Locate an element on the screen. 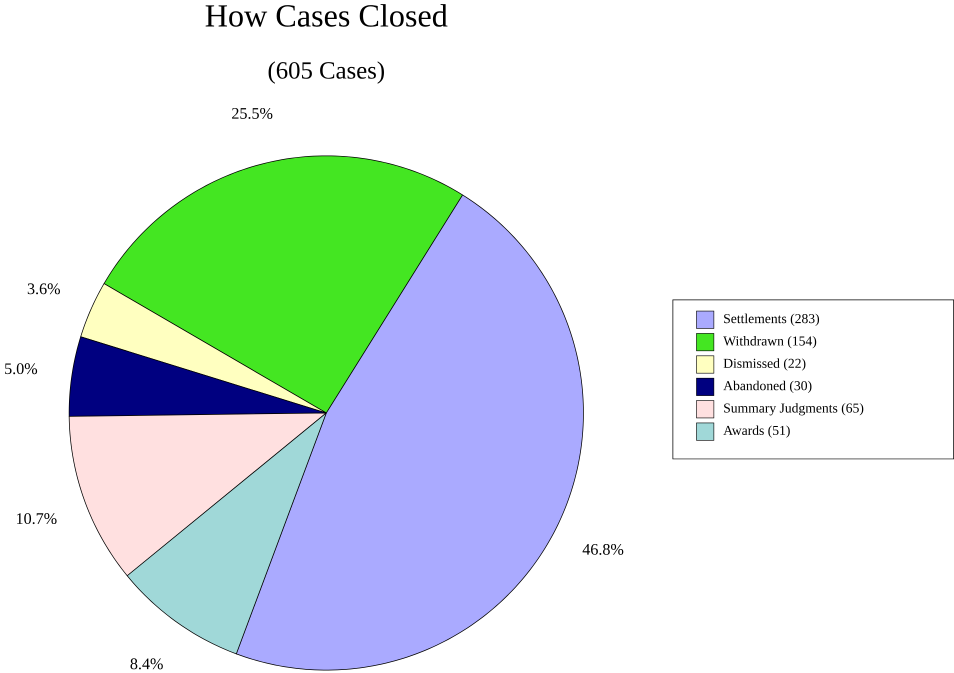 The width and height of the screenshot is (954, 673). legend-label: Awards (51) is located at coordinates (756, 431).